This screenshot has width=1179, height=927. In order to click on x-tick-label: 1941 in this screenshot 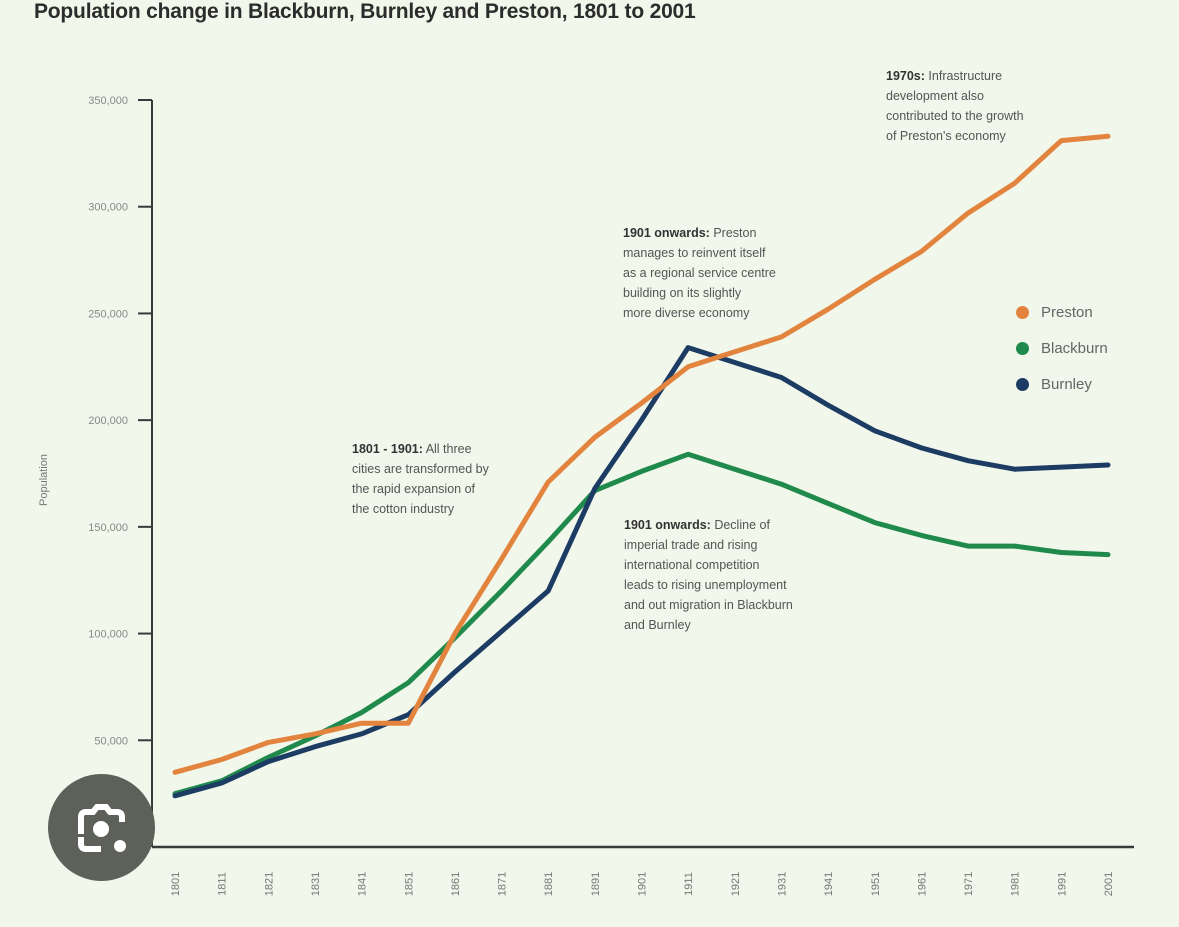, I will do `click(829, 884)`.